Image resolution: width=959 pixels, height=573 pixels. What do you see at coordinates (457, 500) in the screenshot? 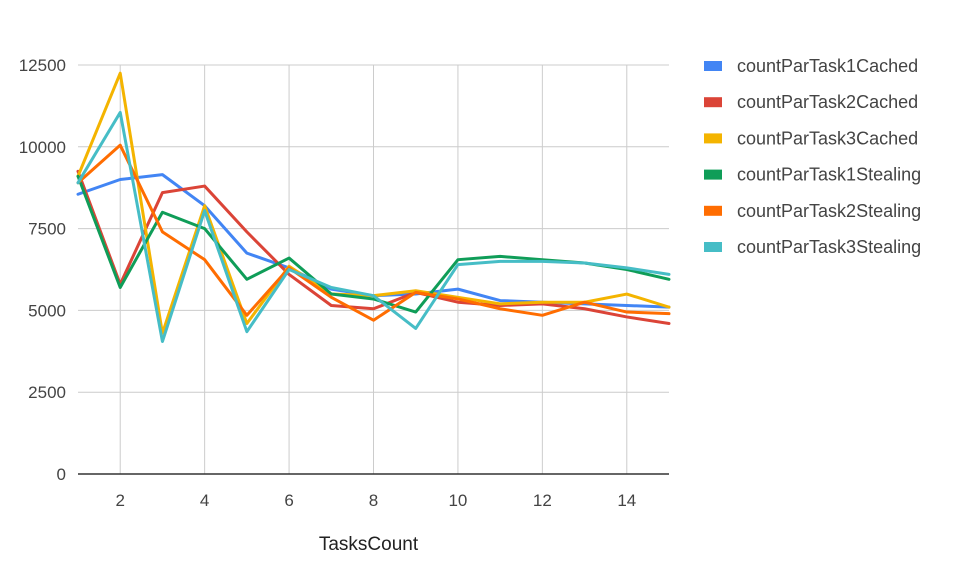
I see `x-tick-label: 10` at bounding box center [457, 500].